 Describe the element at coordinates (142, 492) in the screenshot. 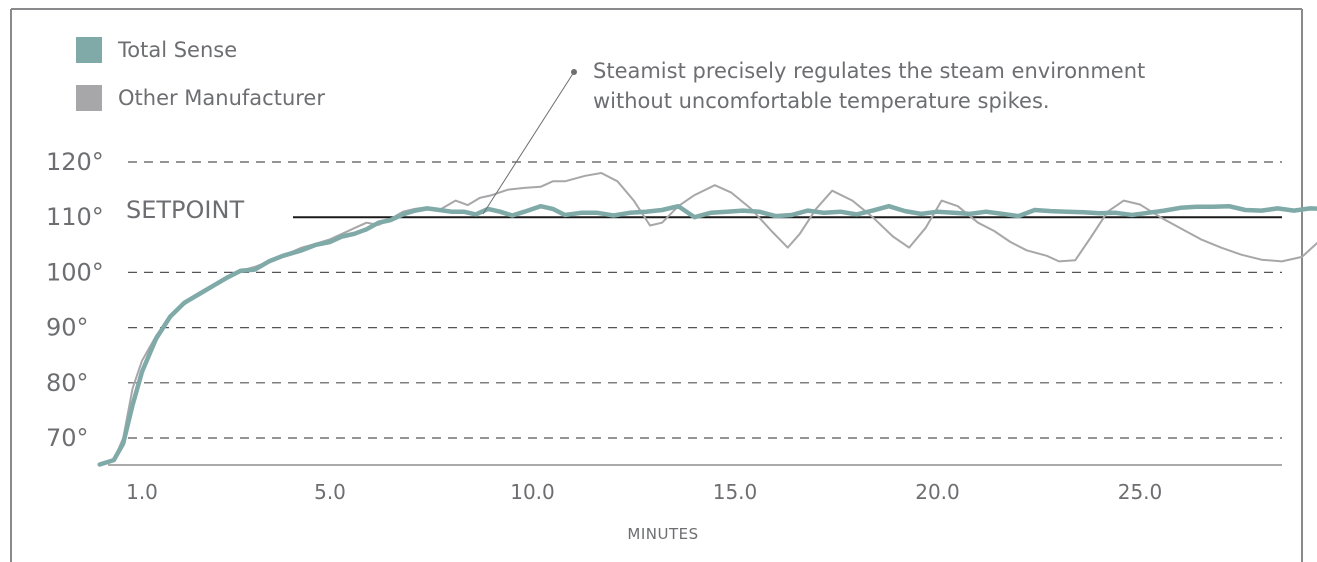

I see `x-tick-label: 1.0` at that location.